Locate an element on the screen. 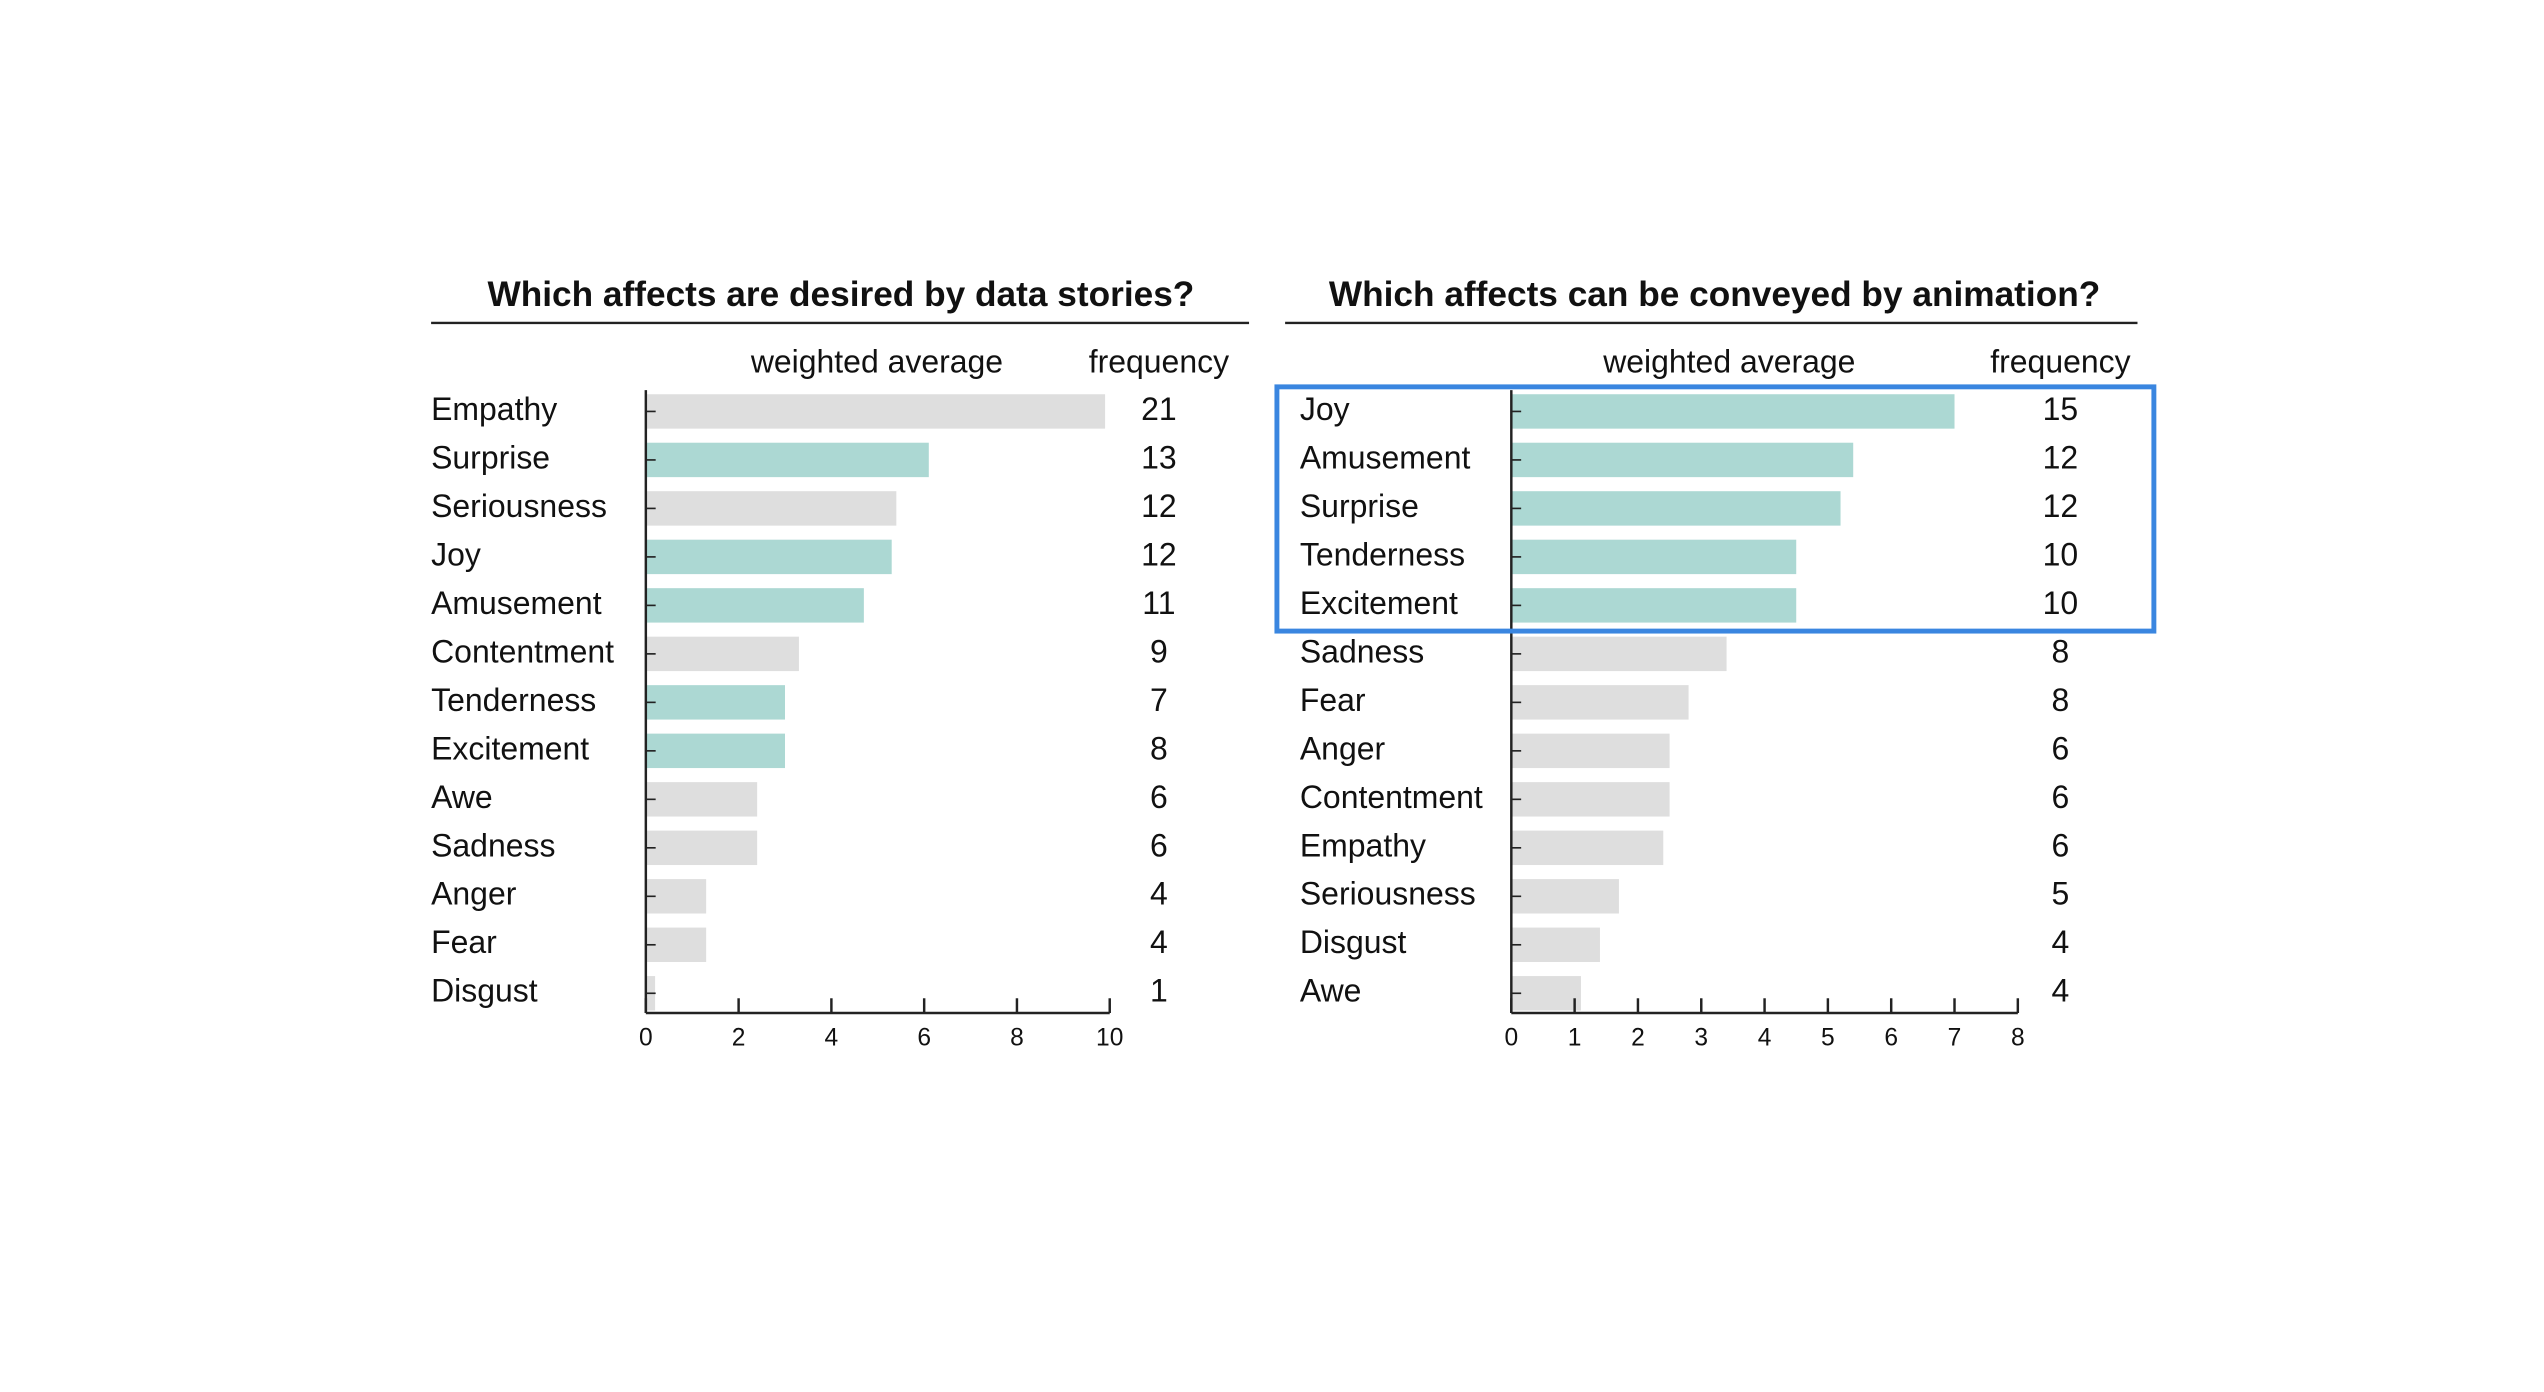  frequency-value: 15 is located at coordinates (2061, 409).